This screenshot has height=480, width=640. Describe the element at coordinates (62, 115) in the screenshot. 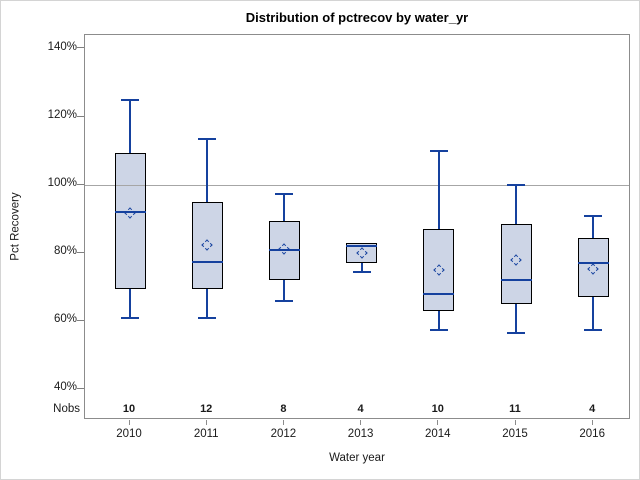

I see `y-tick-label: 120%` at that location.